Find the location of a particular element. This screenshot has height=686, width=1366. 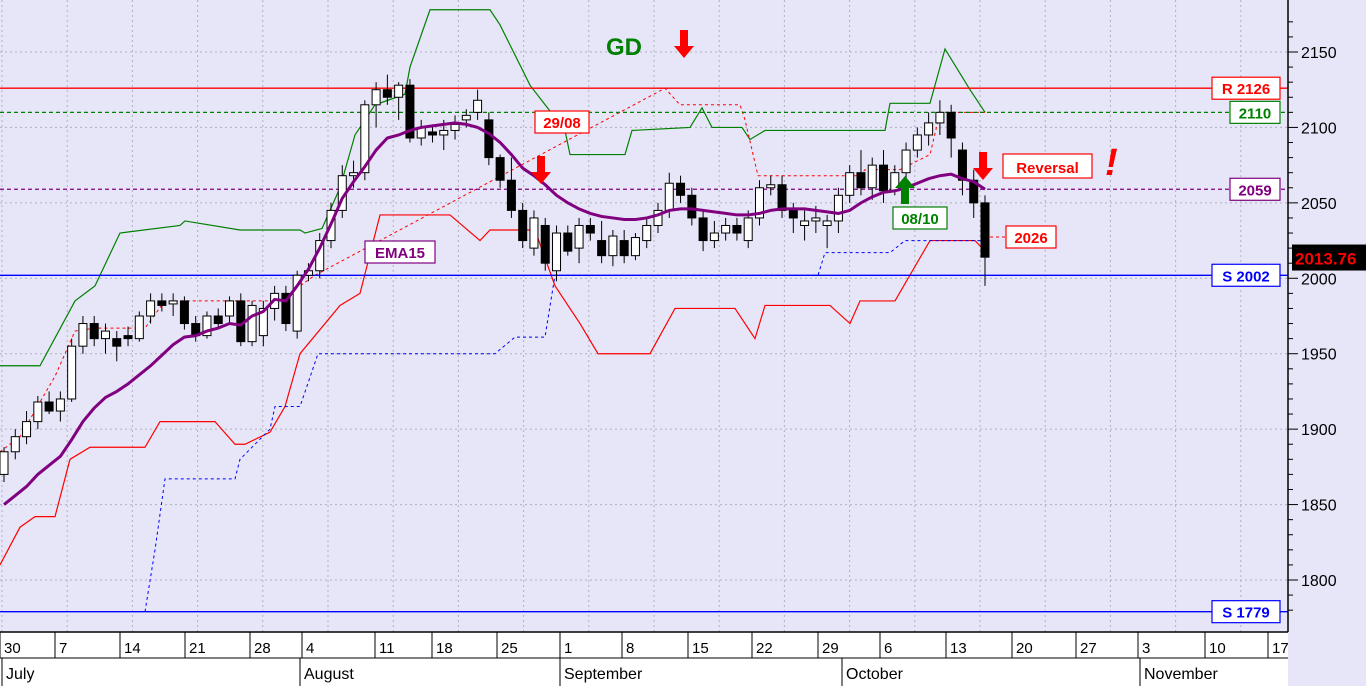

x-tick-label: 13 is located at coordinates (958, 648).